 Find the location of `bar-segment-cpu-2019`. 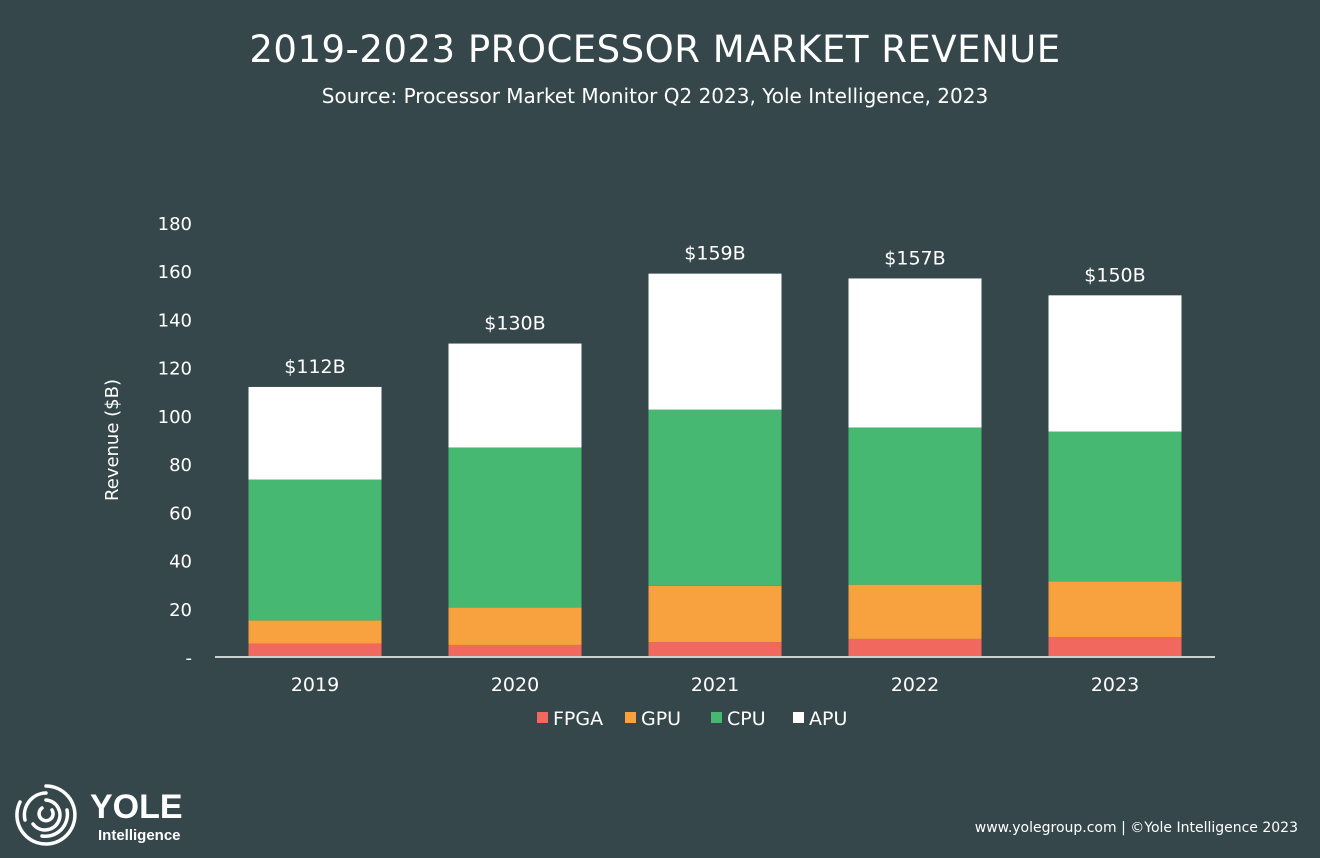

bar-segment-cpu-2019 is located at coordinates (315, 550).